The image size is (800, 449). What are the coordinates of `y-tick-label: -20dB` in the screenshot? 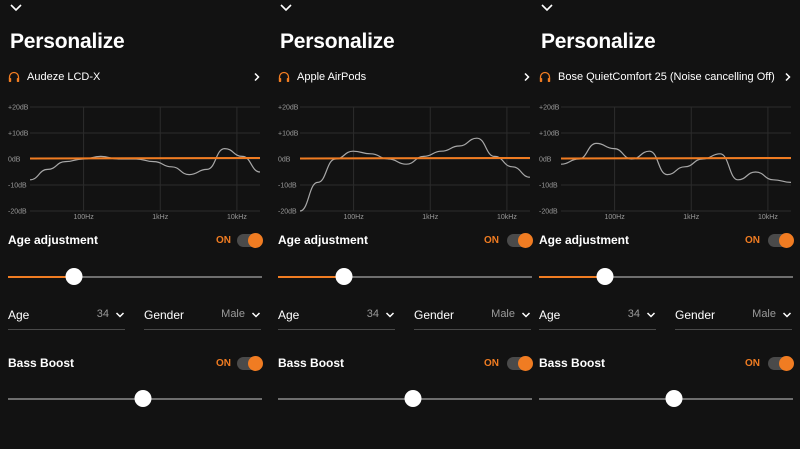 It's located at (287, 212).